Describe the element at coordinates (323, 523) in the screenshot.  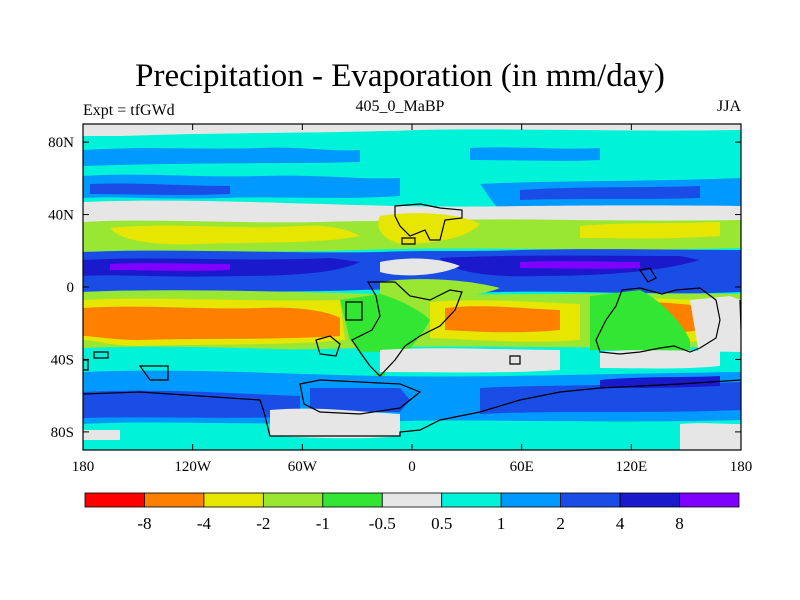
I see `colorbar-label: -1` at that location.